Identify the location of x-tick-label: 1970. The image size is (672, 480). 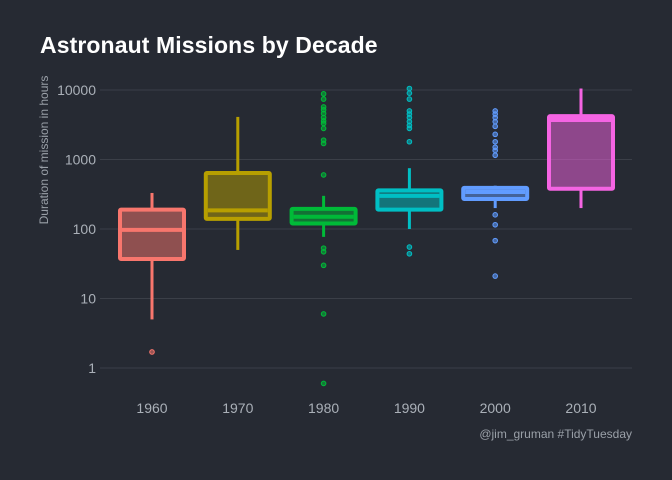
(237, 408).